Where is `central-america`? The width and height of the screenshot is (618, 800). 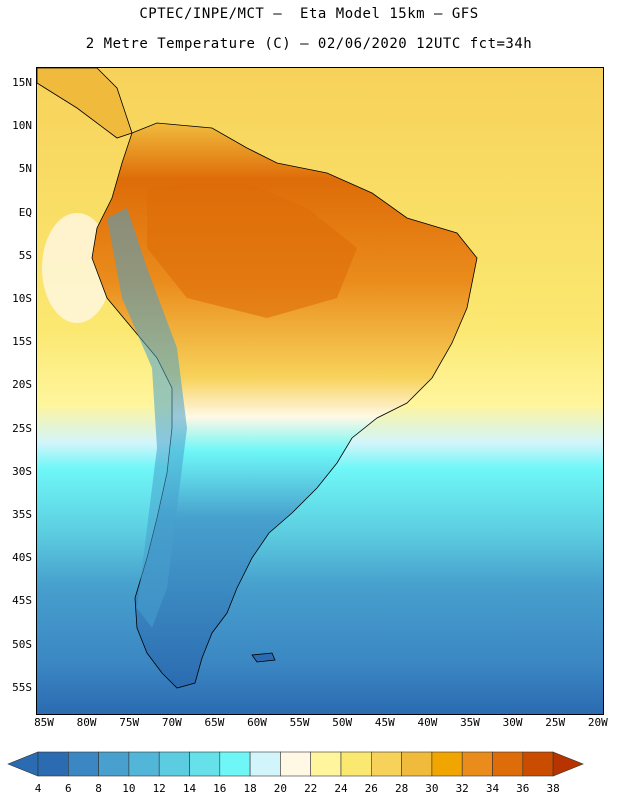 central-america is located at coordinates (85, 103).